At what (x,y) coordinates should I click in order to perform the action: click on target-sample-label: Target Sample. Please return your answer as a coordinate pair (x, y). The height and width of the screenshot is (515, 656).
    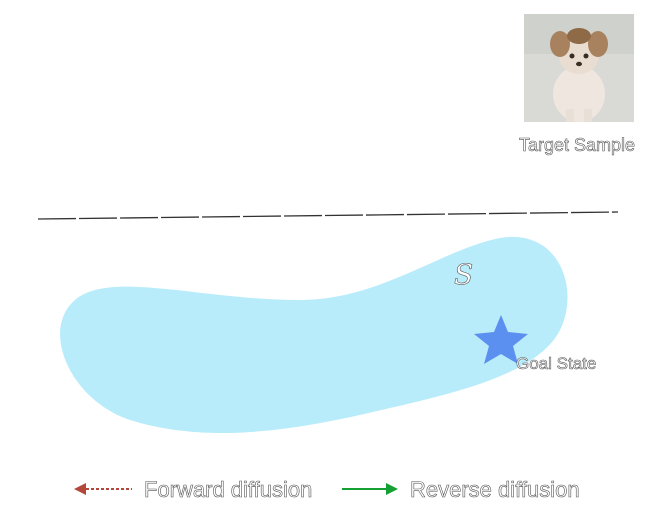
    Looking at the image, I should click on (577, 145).